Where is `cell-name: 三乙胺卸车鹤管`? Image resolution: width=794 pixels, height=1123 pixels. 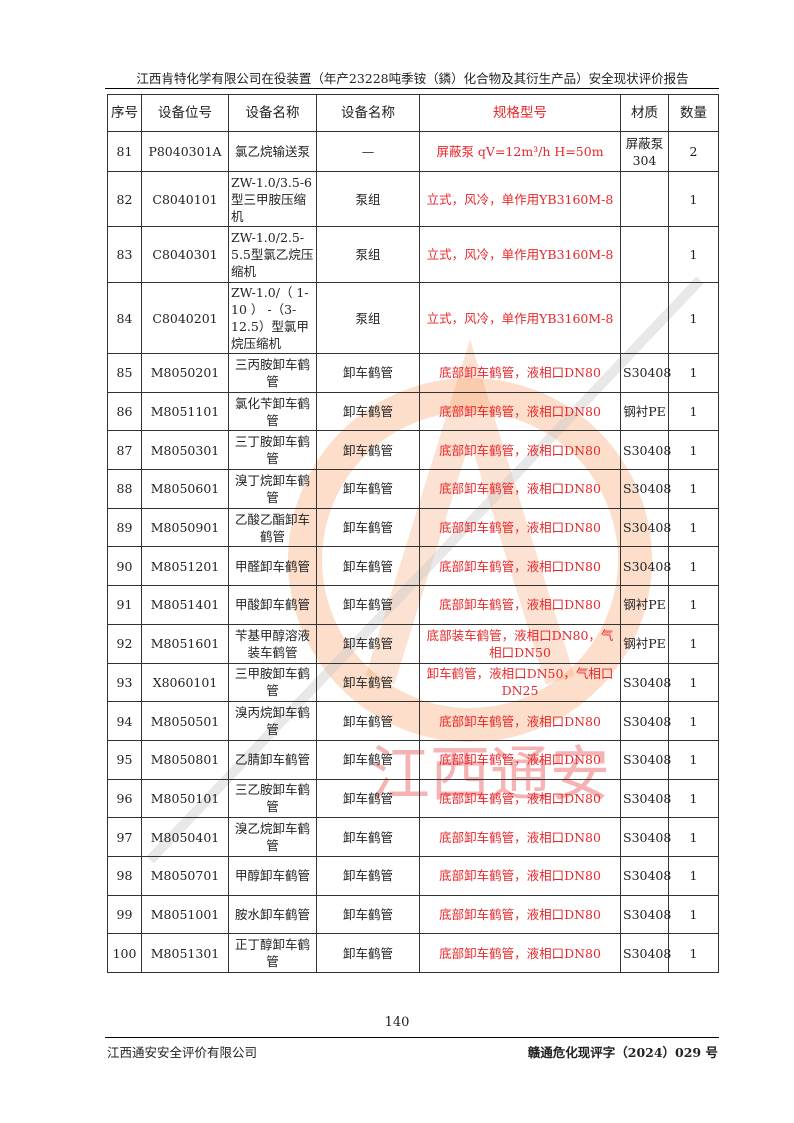
cell-name: 三乙胺卸车鹤管 is located at coordinates (272, 798).